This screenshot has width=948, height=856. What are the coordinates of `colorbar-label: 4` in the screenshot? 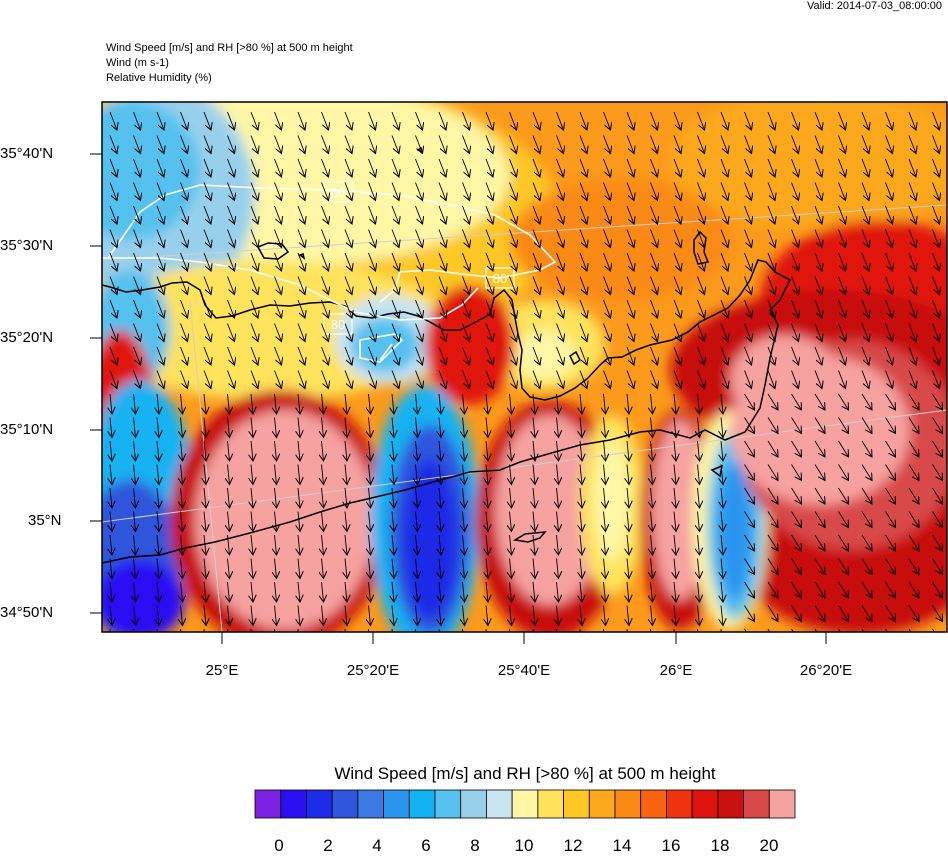 It's located at (377, 845).